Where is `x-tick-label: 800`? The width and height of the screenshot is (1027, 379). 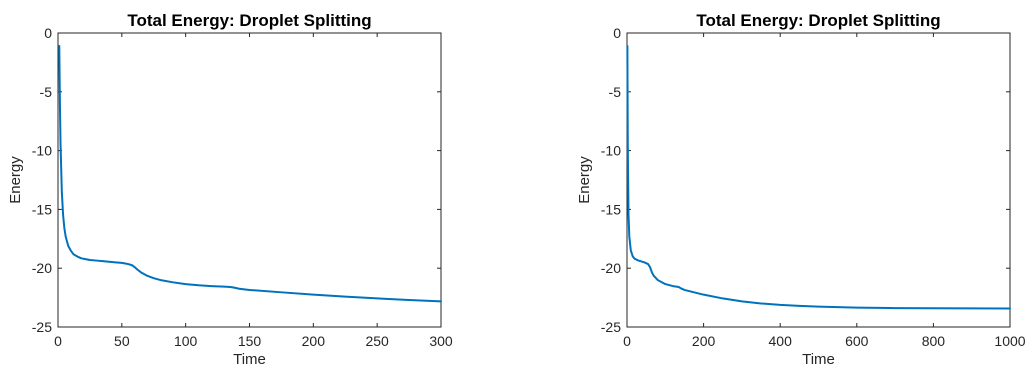
x-tick-label: 800 is located at coordinates (934, 341).